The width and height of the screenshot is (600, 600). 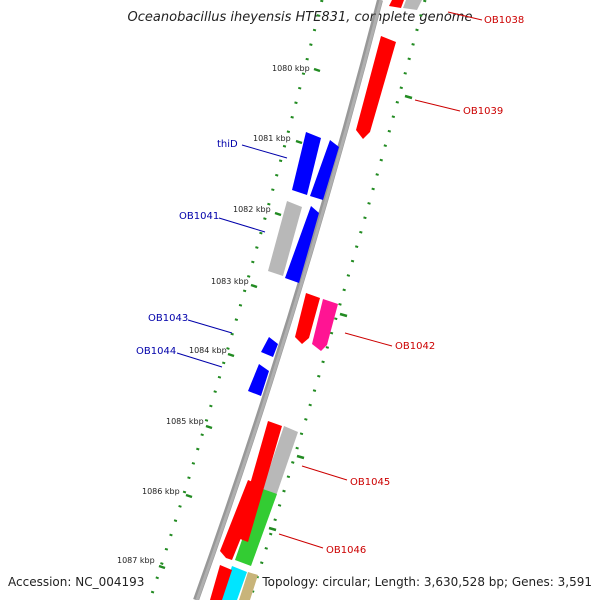 What do you see at coordinates (279, 462) in the screenshot?
I see `gene-OB1045` at bounding box center [279, 462].